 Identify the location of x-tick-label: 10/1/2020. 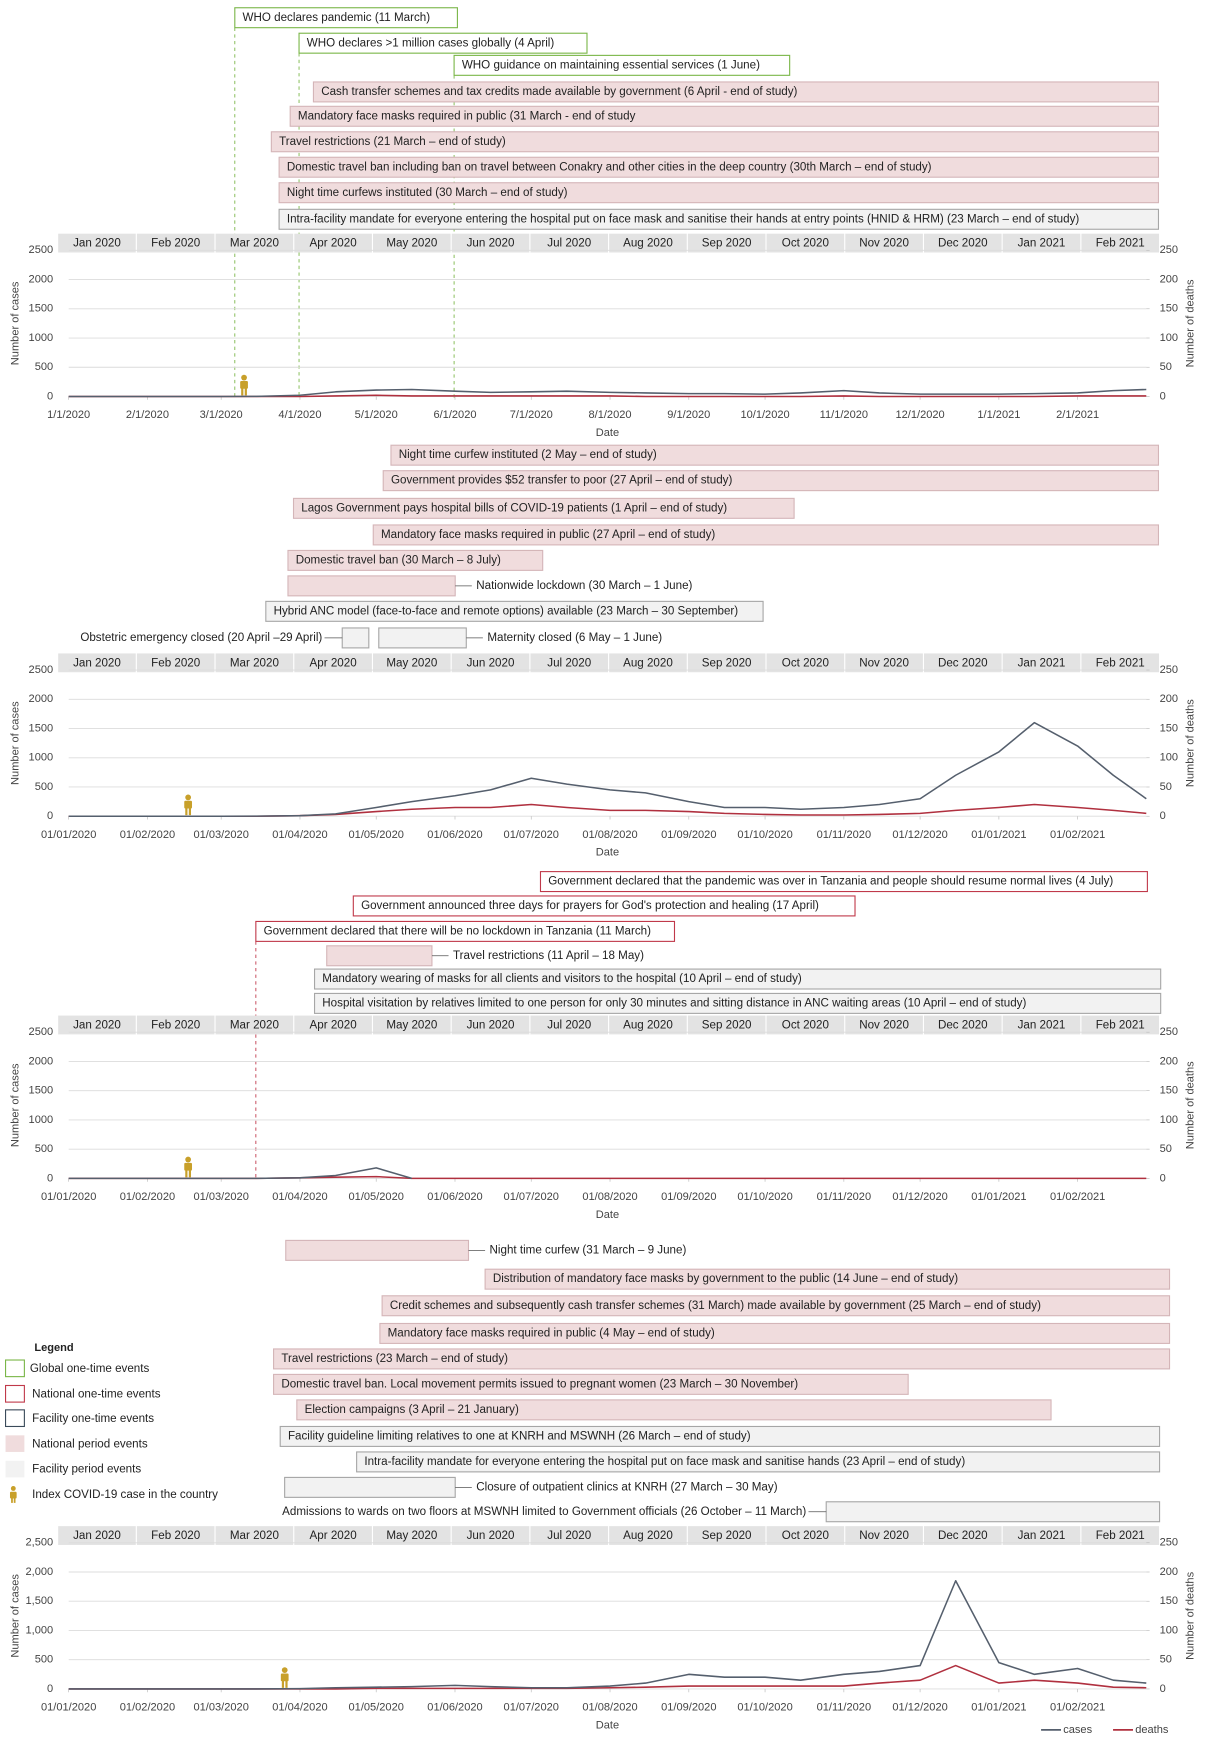
(764, 415).